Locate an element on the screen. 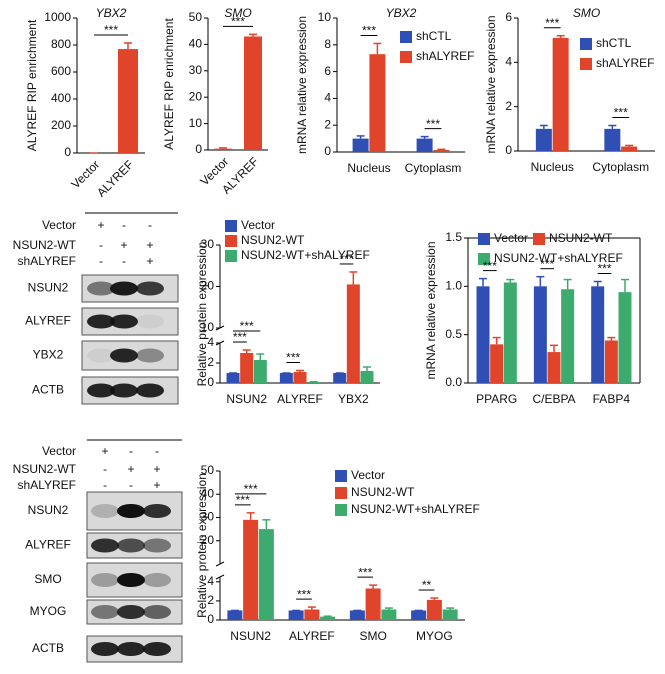  y-axis-label: mRNA relative expression is located at coordinates (431, 310).